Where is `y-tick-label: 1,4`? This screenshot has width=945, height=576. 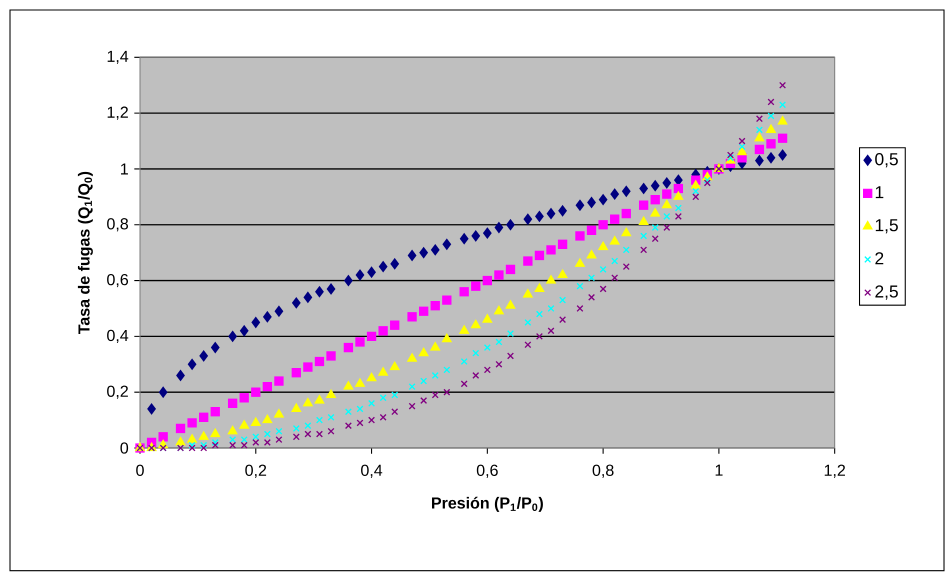 y-tick-label: 1,4 is located at coordinates (118, 57).